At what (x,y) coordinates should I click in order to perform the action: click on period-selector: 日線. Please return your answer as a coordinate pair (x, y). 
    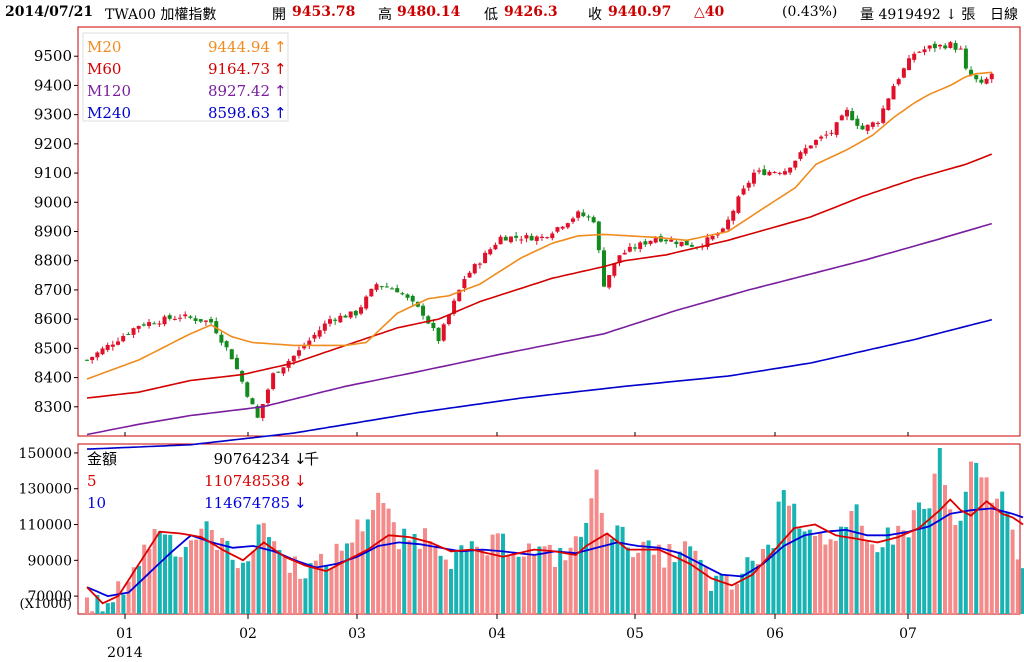
    Looking at the image, I should click on (1004, 15).